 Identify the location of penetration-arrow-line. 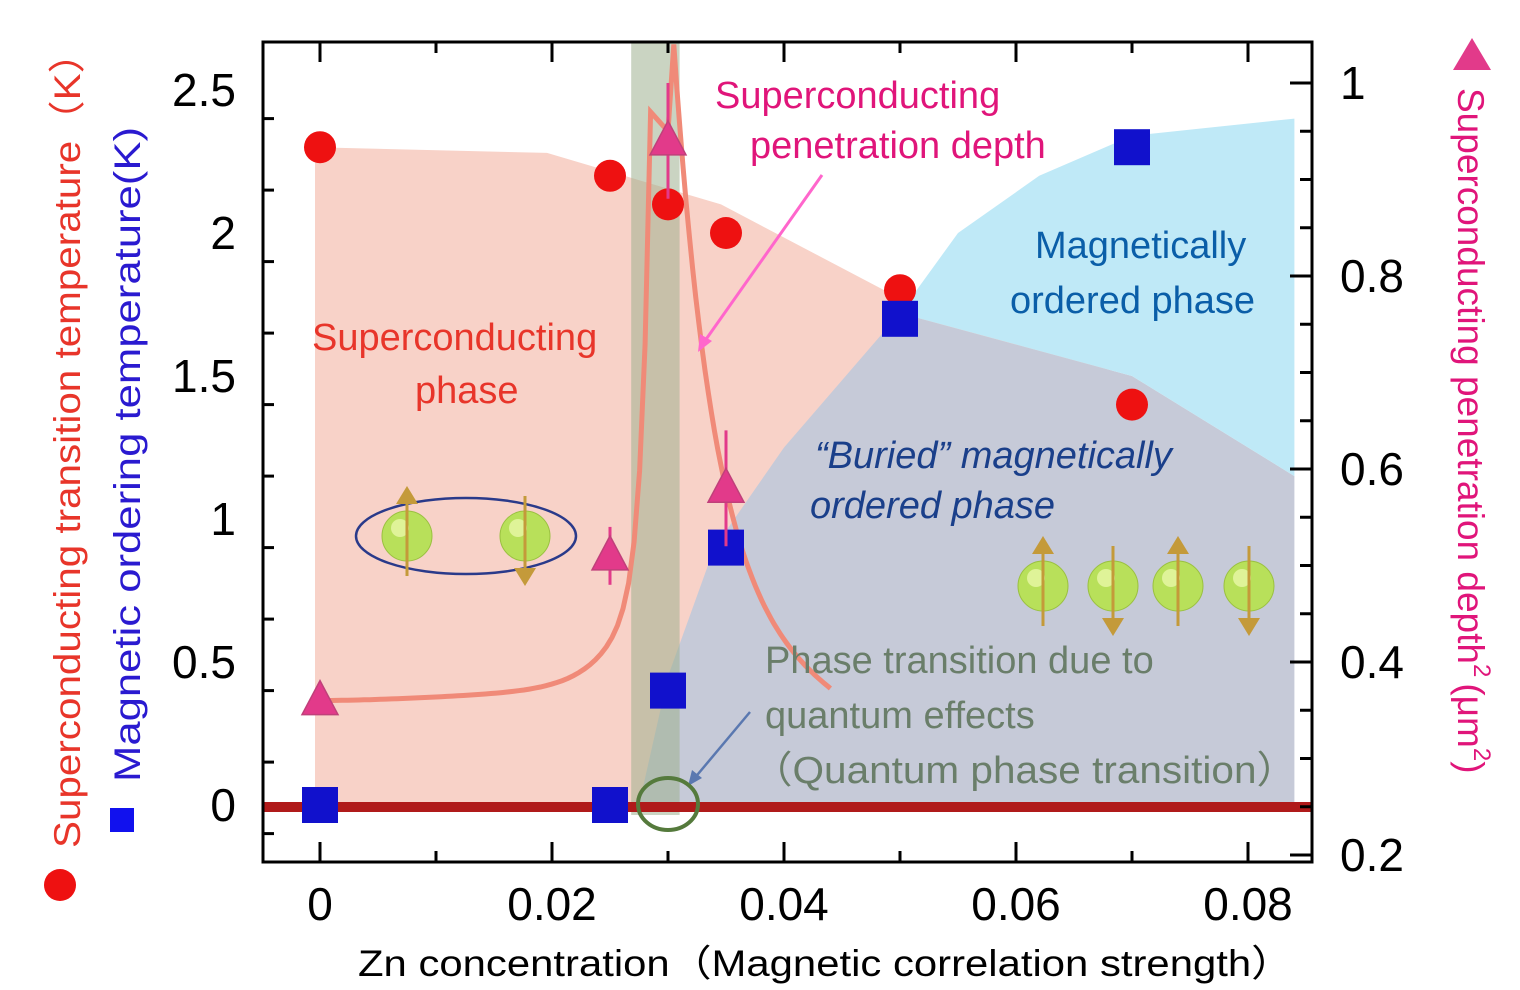
(762, 260).